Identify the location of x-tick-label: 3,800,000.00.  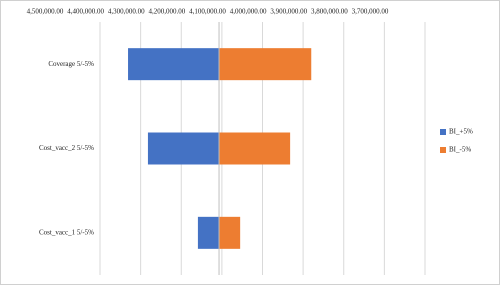
(329, 12).